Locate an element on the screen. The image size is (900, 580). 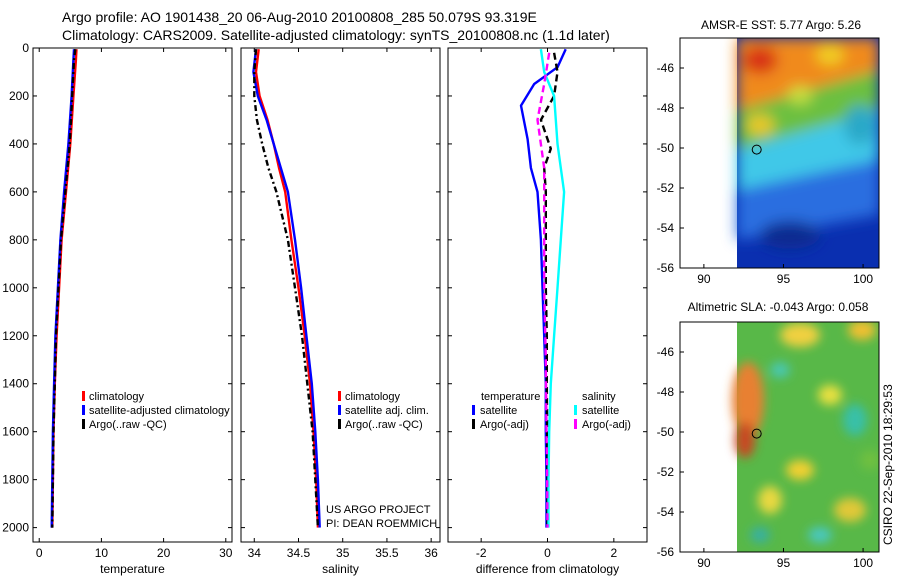
sst-map-ticks: 90 95 100 -46 -48 -50 -52 -54 -56 is located at coordinates (765, 173).